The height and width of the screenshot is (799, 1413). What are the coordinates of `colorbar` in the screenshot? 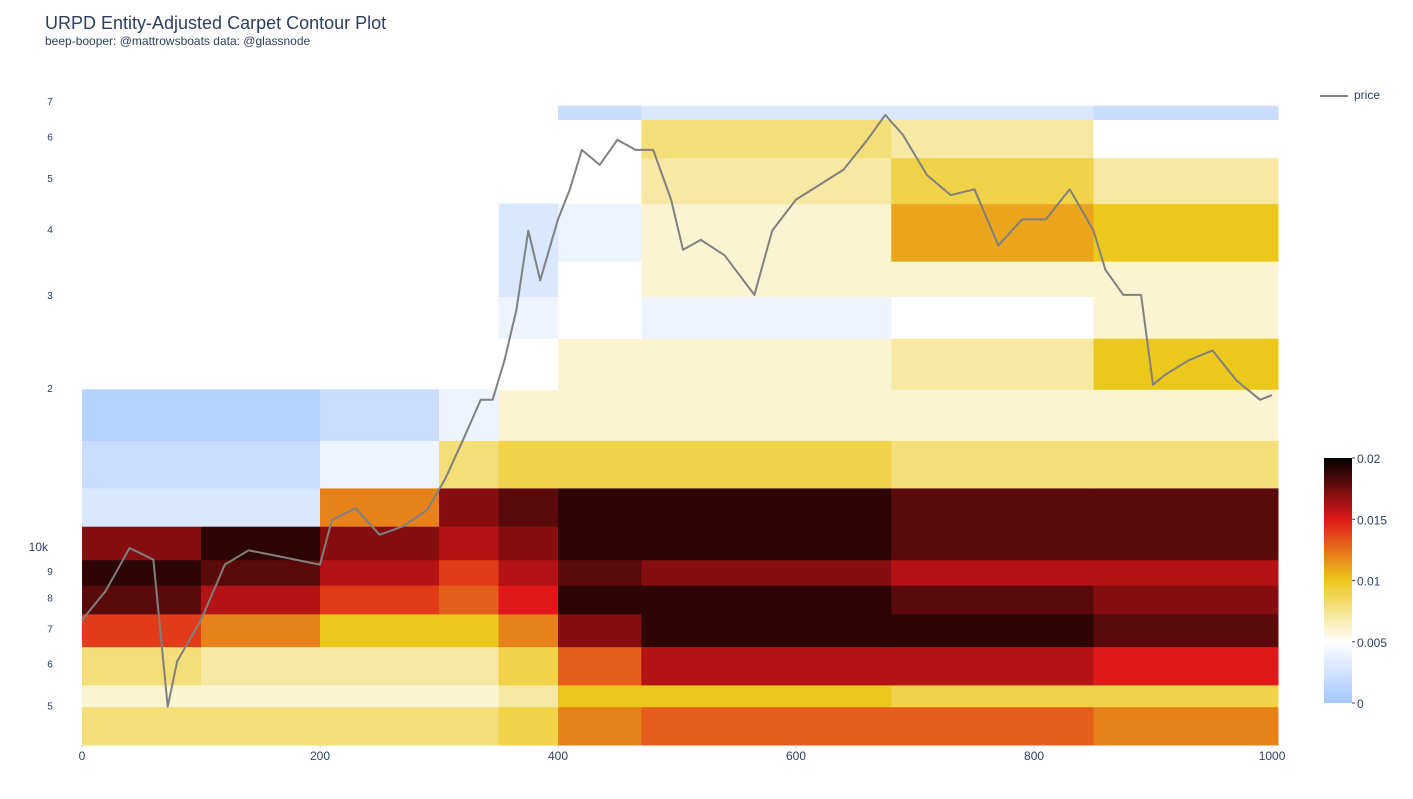 It's located at (1338, 580).